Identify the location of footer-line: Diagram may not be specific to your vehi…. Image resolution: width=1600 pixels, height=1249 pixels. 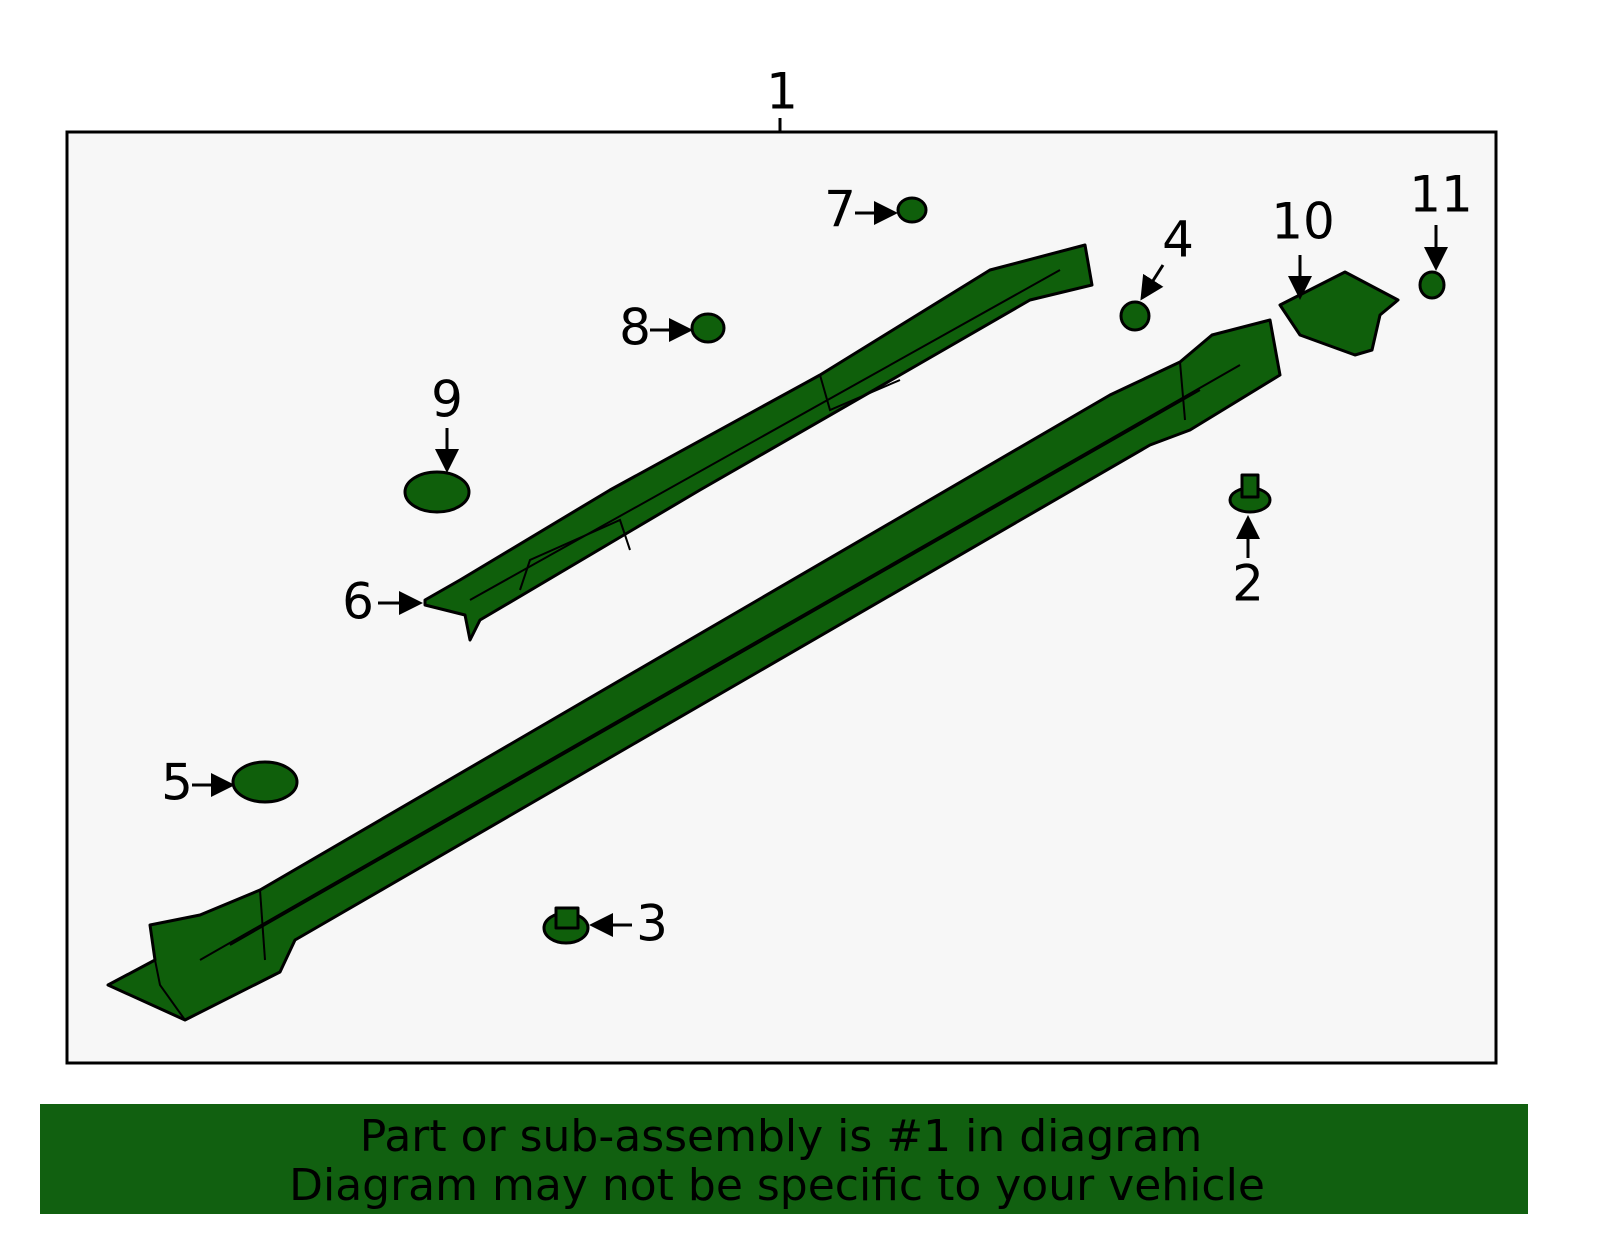
(777, 1185).